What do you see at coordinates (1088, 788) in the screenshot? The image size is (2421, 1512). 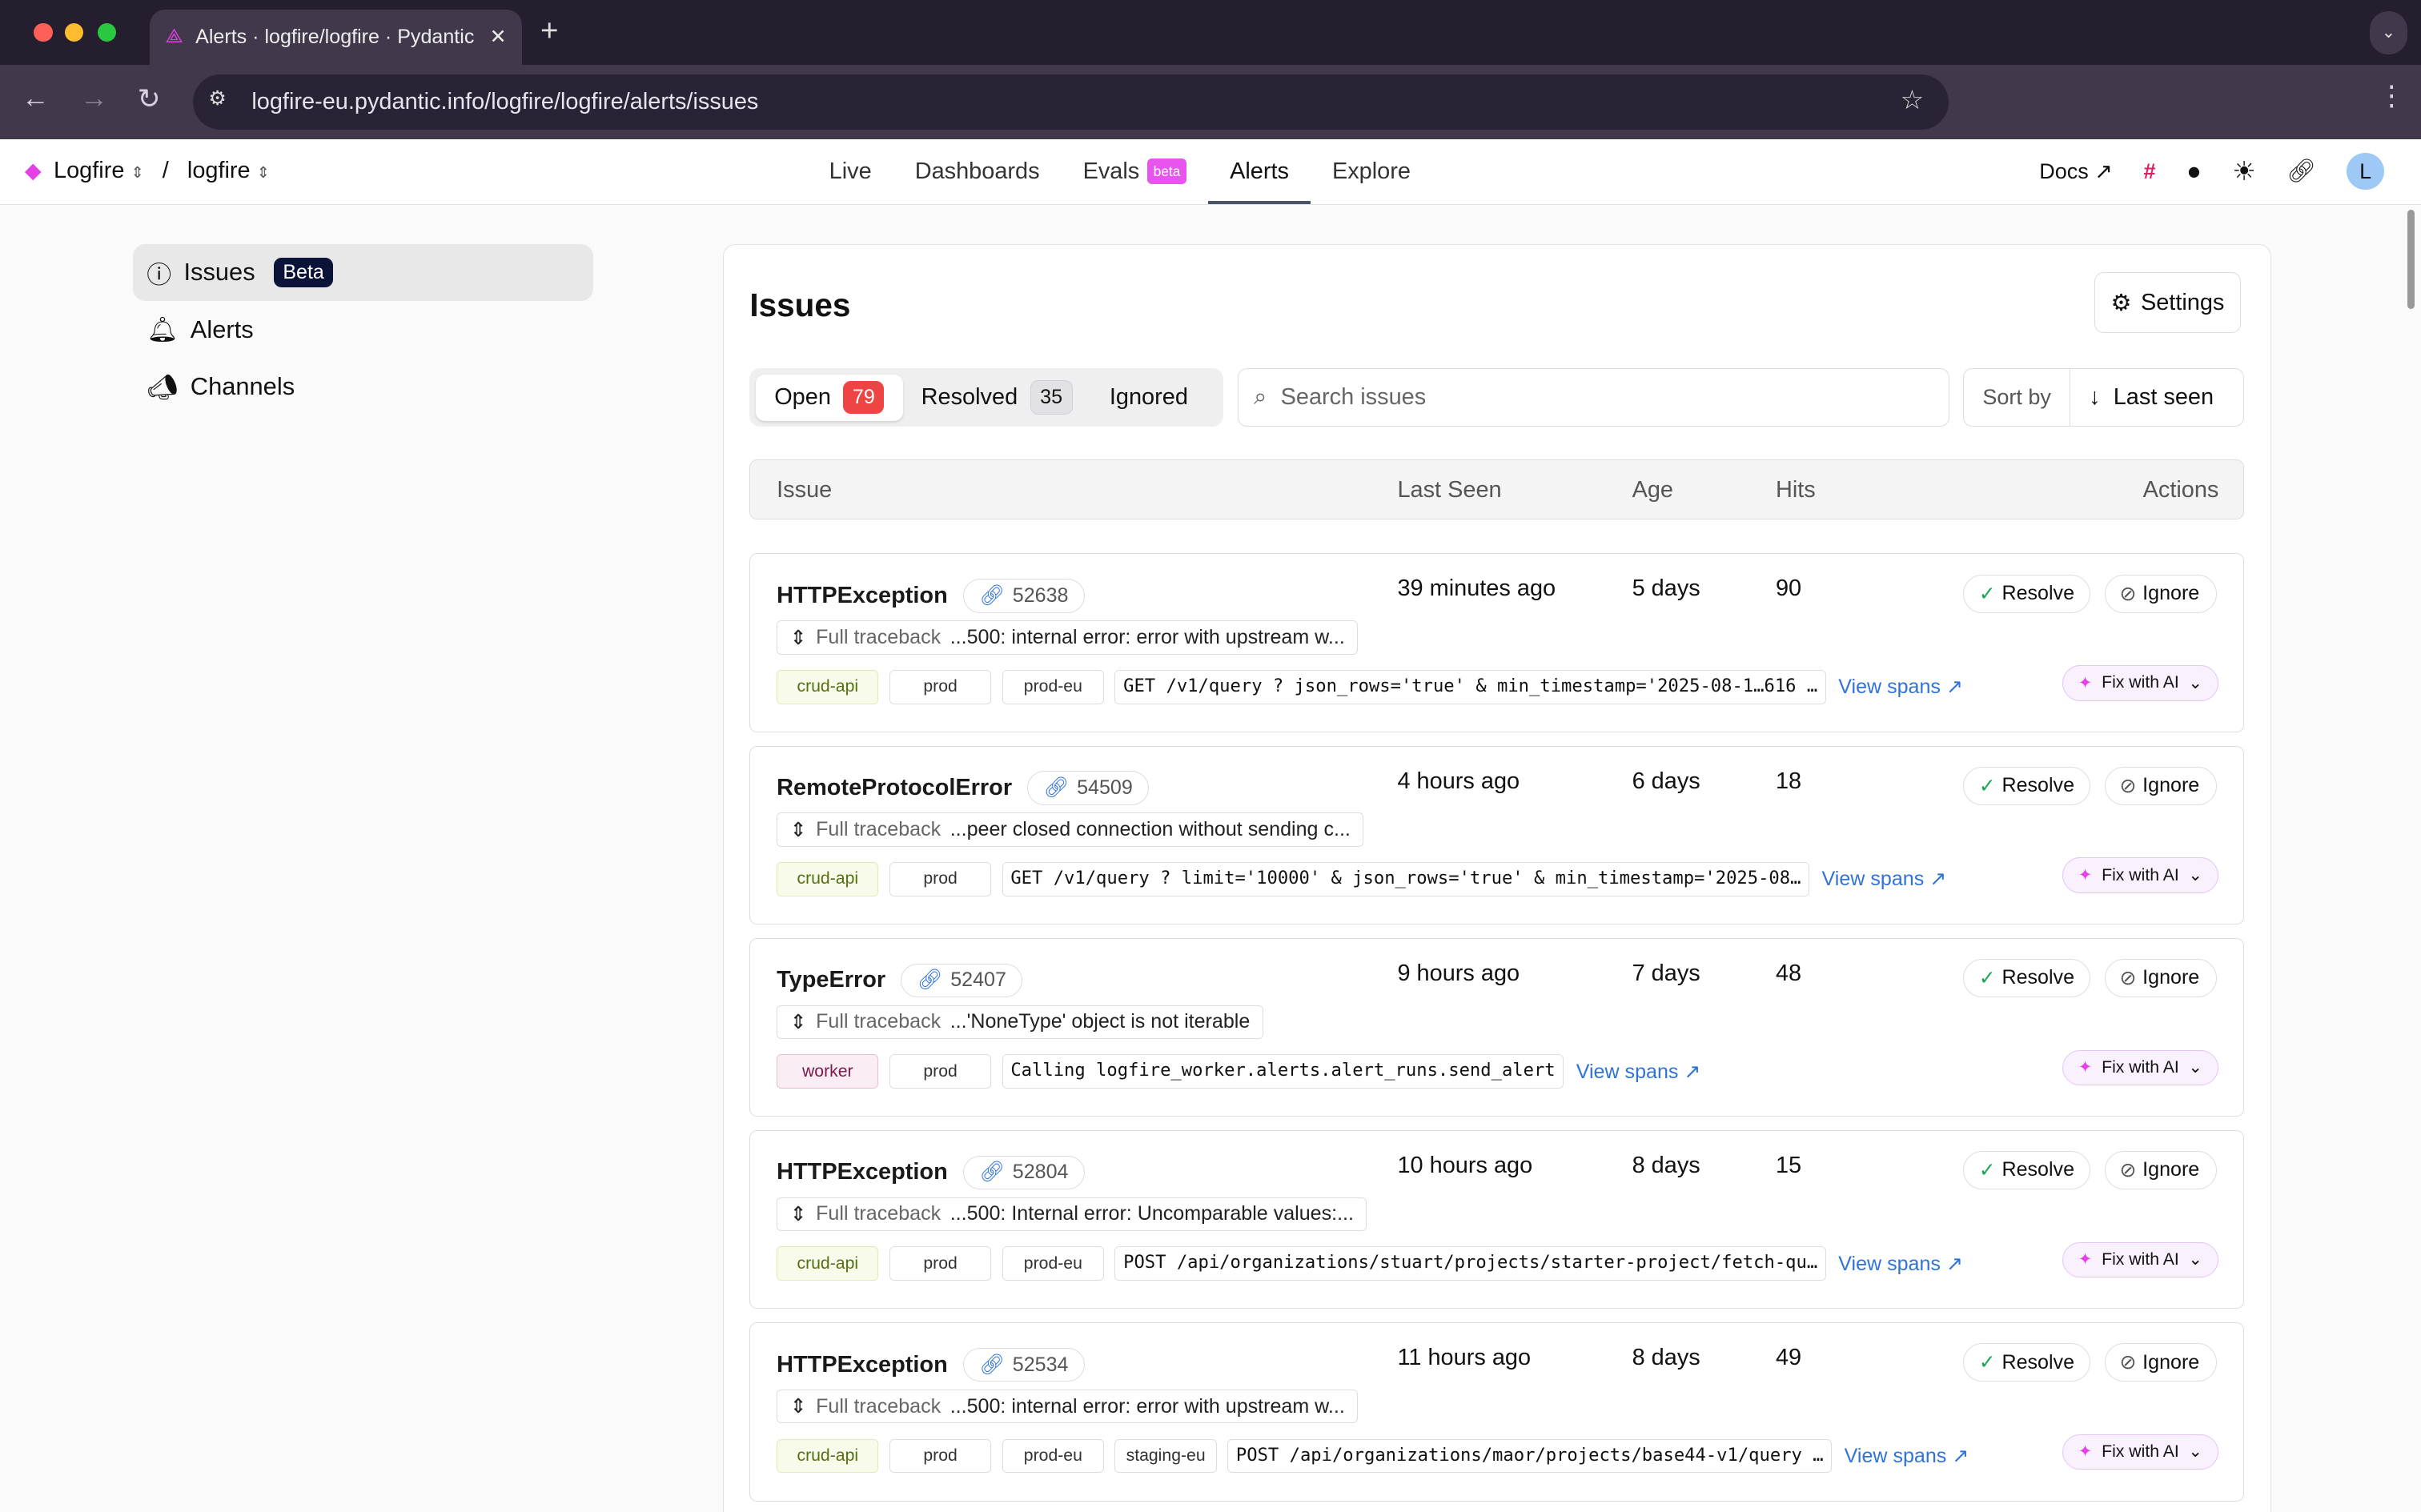 I see `issue-id-link: 🔗︎ 54509` at bounding box center [1088, 788].